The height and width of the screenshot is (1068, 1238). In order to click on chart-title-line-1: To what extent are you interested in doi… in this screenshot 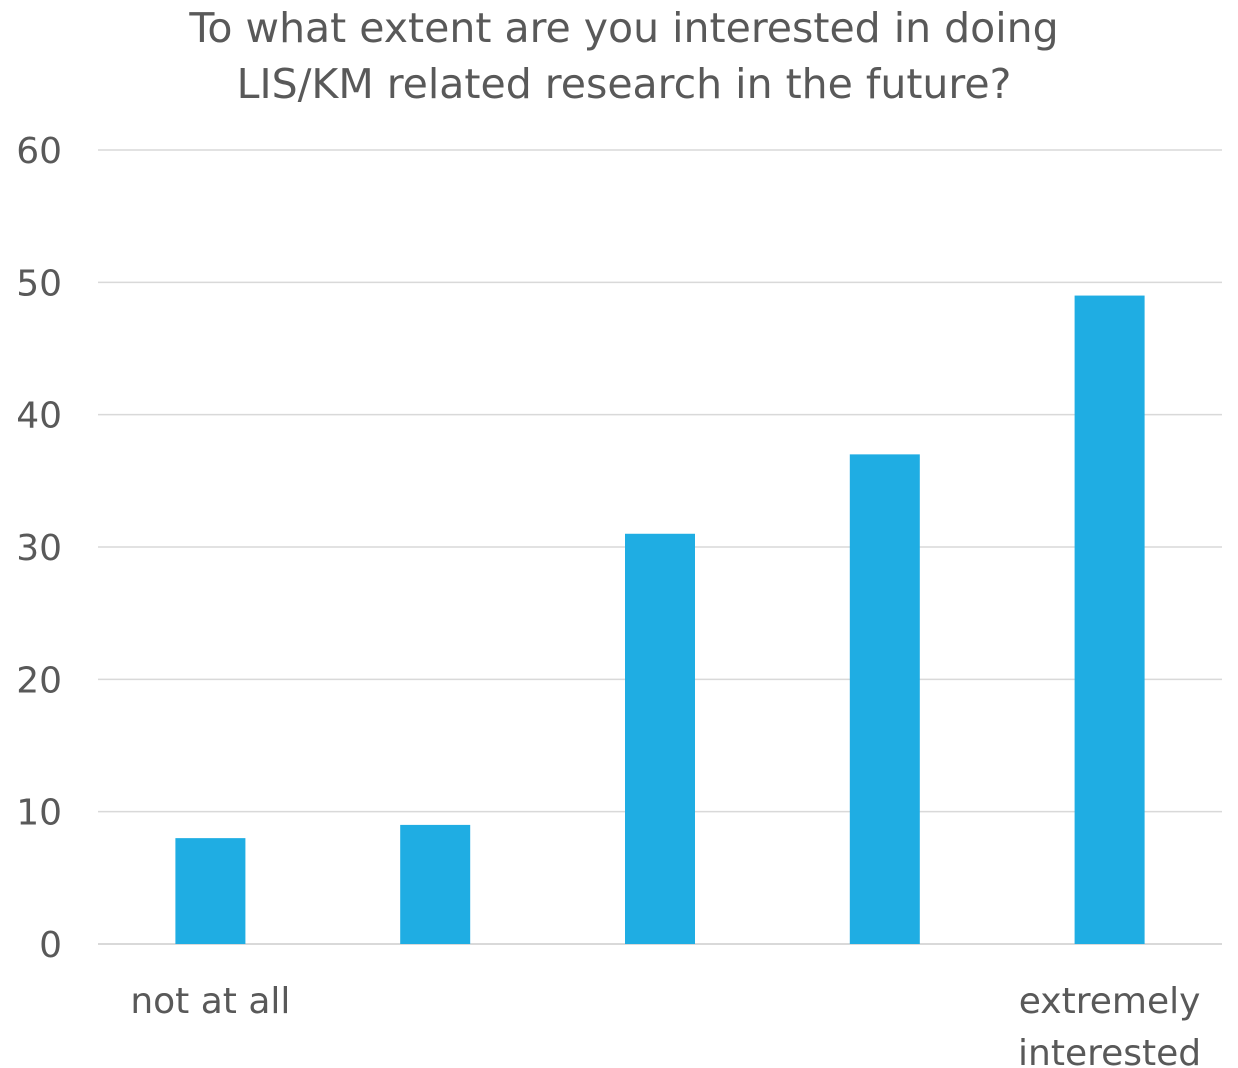, I will do `click(624, 28)`.